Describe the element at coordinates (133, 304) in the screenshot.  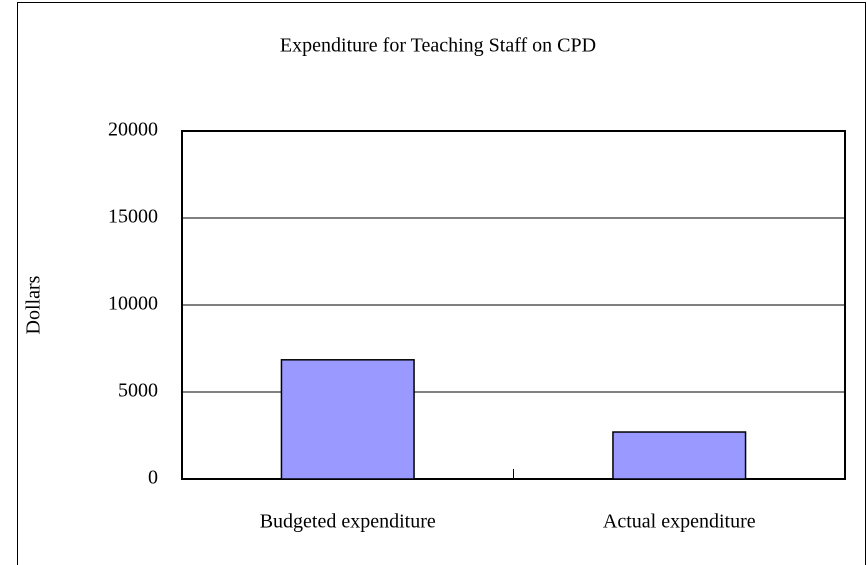
I see `y-tick-label: 10000` at that location.